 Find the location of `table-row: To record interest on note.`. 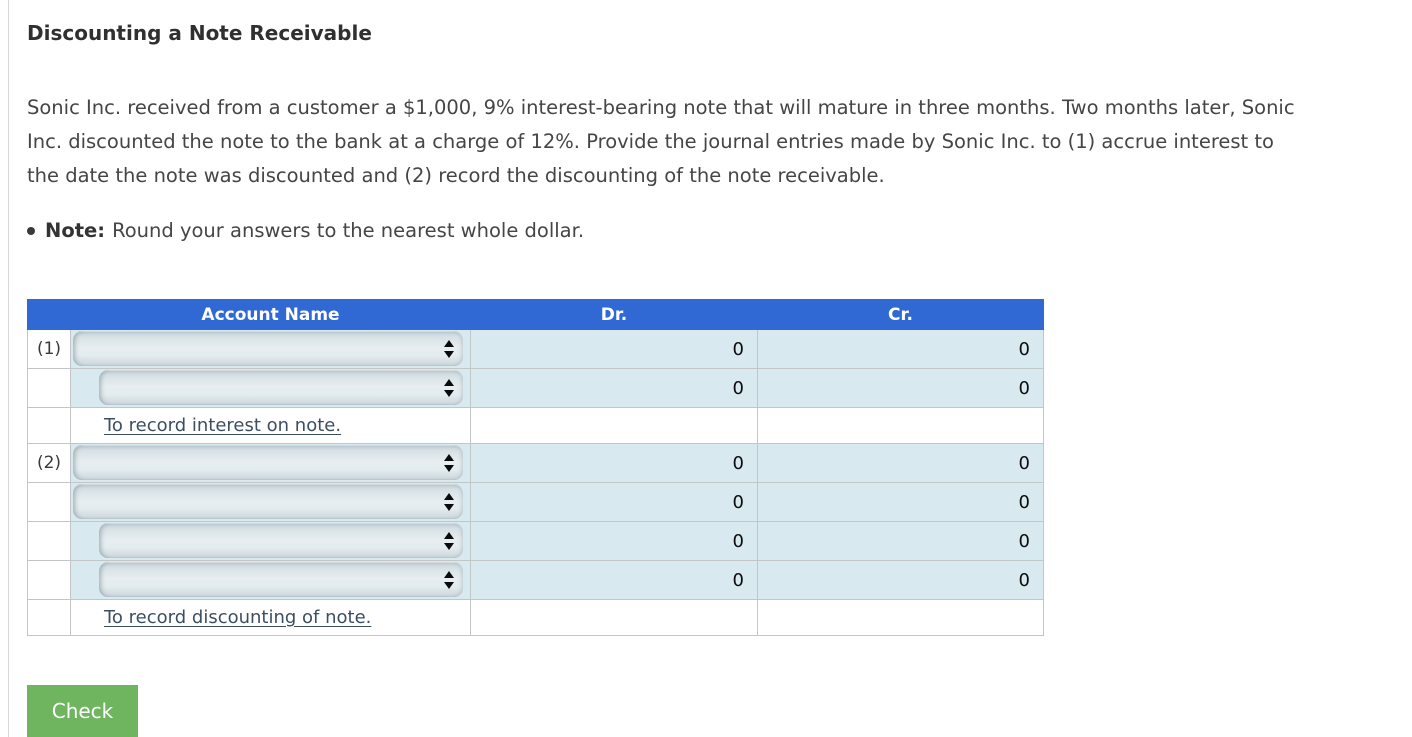

table-row: To record interest on note. is located at coordinates (535, 425).